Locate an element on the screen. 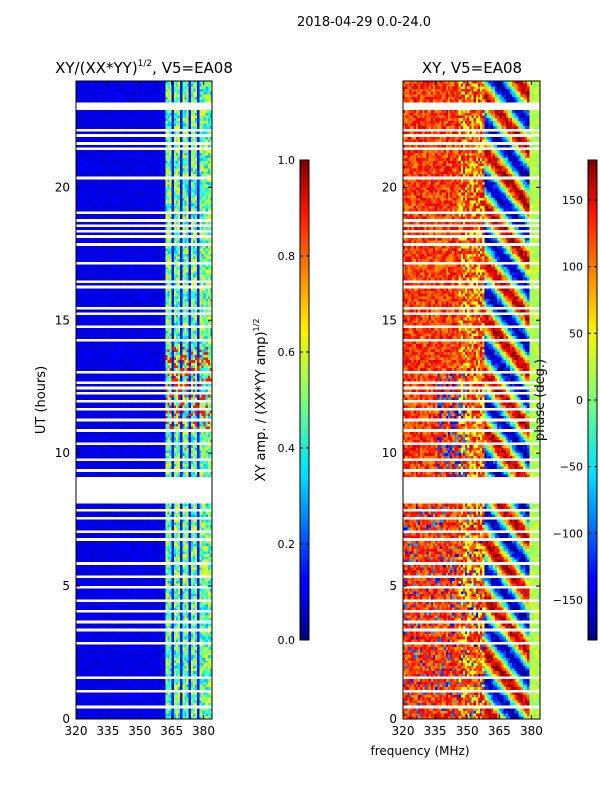 The width and height of the screenshot is (600, 800). left-ylabel: UT (hours) is located at coordinates (41, 400).